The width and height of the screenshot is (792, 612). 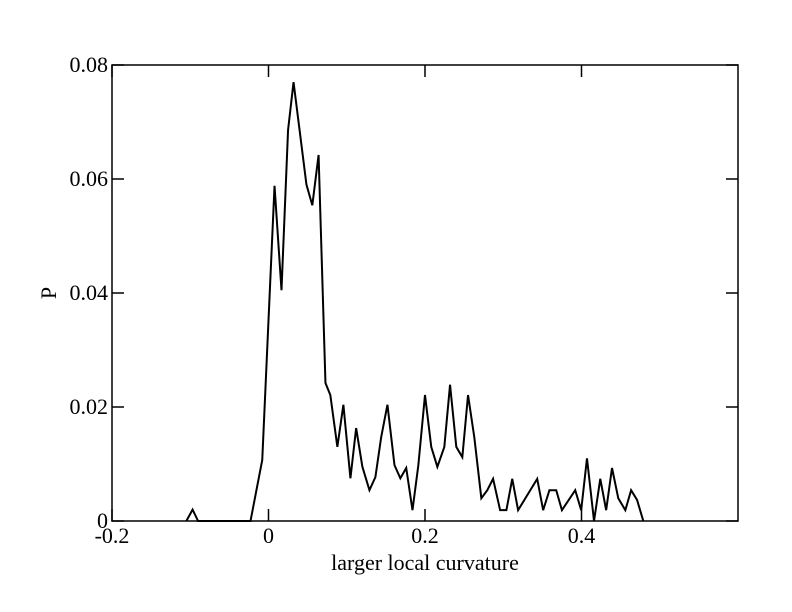 I want to click on y-tick-label: 0, so click(x=102, y=520).